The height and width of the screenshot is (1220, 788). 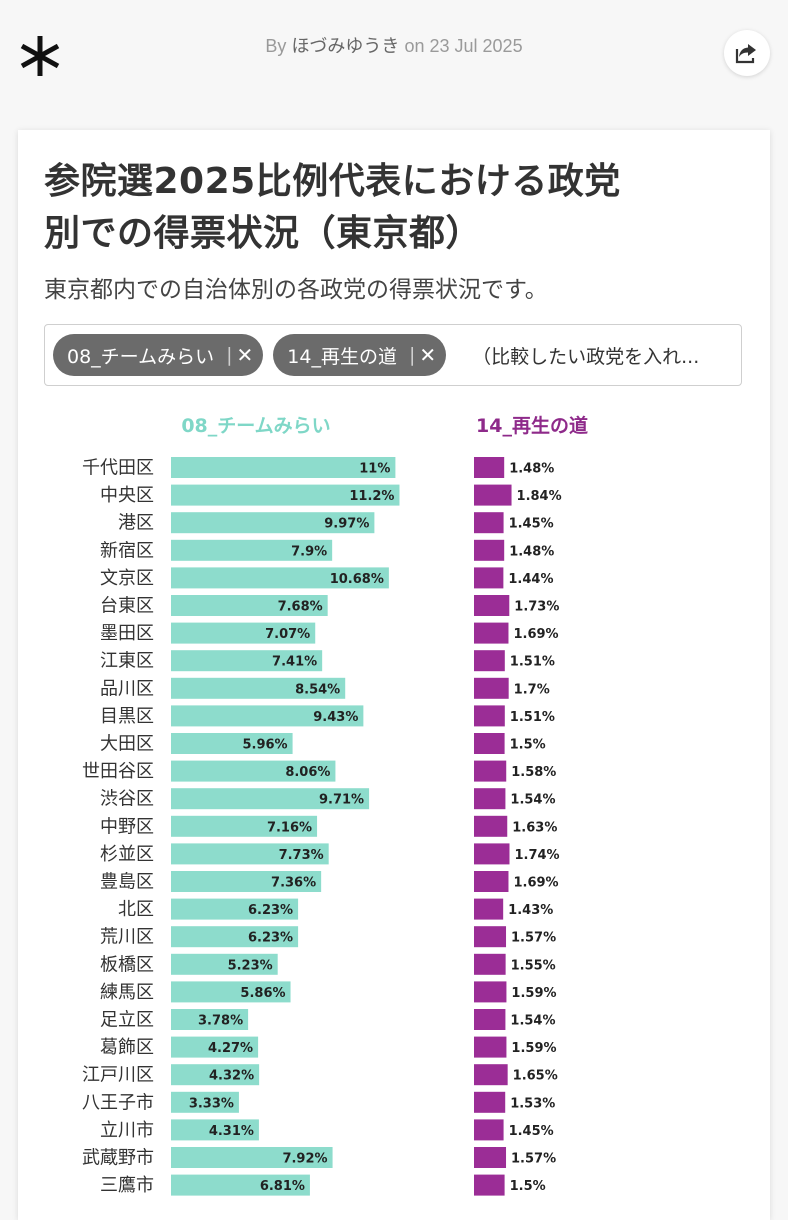 What do you see at coordinates (136, 909) in the screenshot?
I see `municipality-label: 北区` at bounding box center [136, 909].